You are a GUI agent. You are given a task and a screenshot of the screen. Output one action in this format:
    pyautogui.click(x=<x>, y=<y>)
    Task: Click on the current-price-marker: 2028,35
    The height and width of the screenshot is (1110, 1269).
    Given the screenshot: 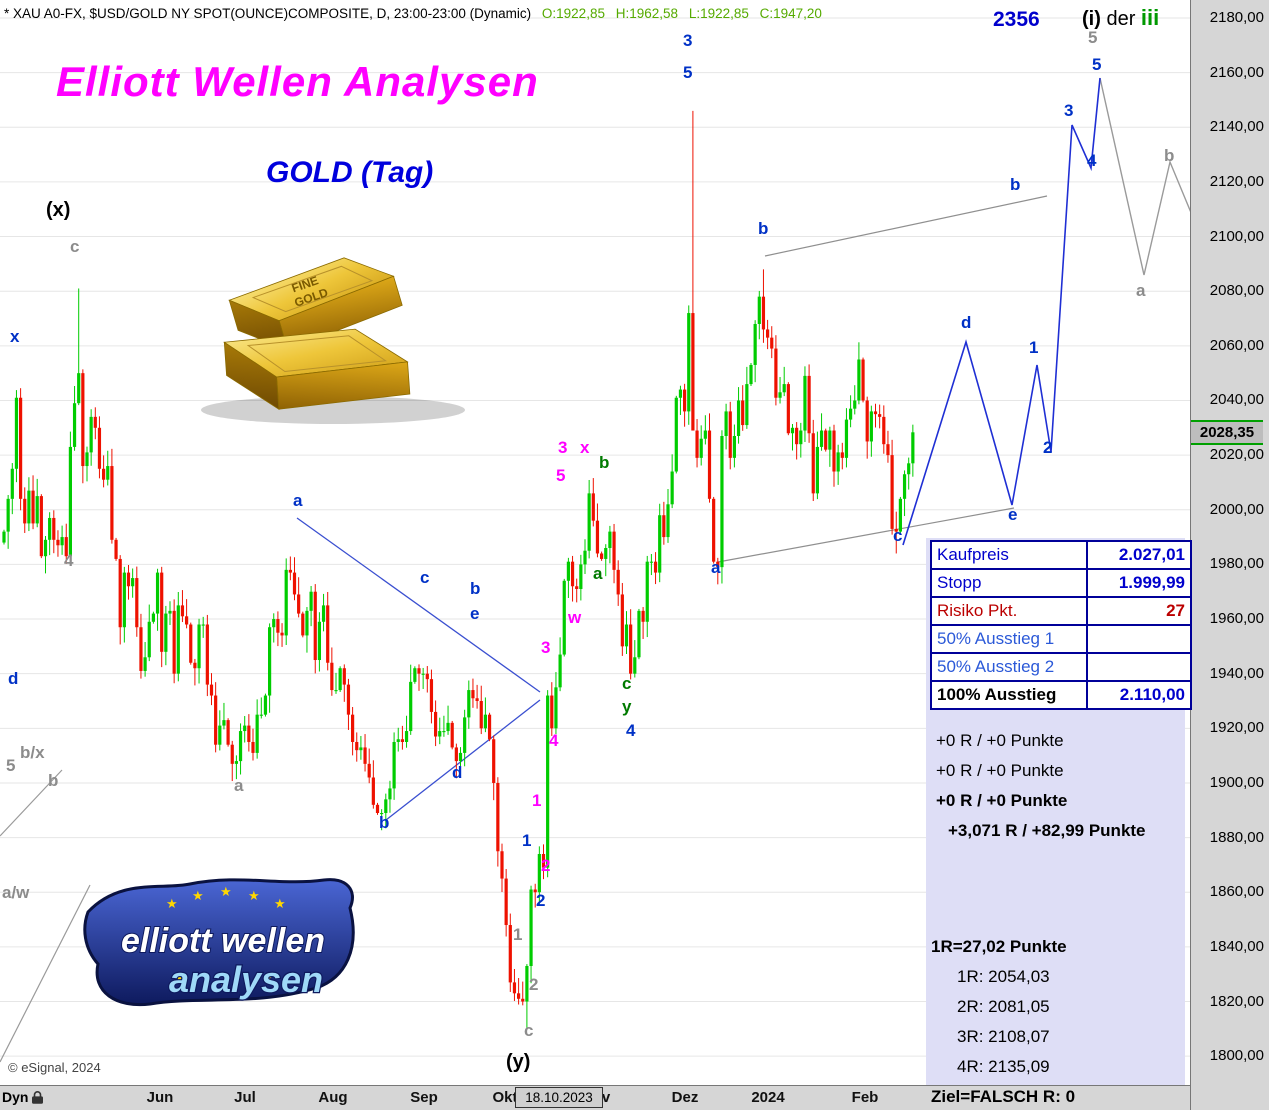 What is the action you would take?
    pyautogui.click(x=1227, y=433)
    